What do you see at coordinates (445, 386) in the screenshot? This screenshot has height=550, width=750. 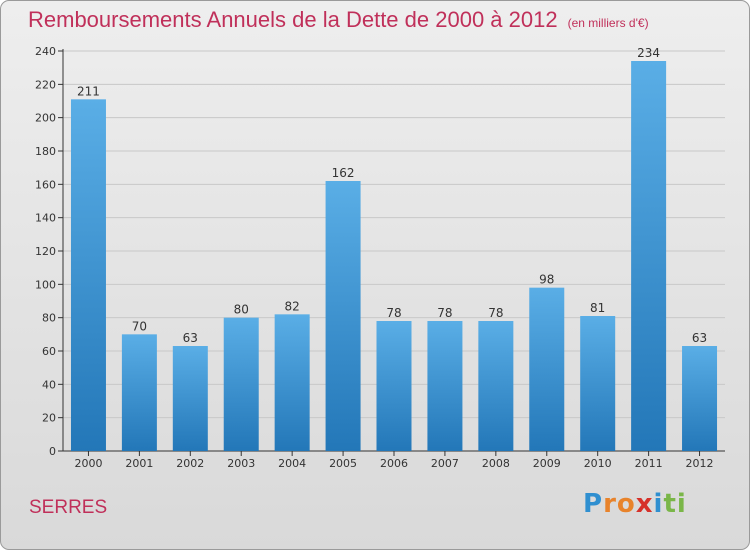 I see `bar-2007` at bounding box center [445, 386].